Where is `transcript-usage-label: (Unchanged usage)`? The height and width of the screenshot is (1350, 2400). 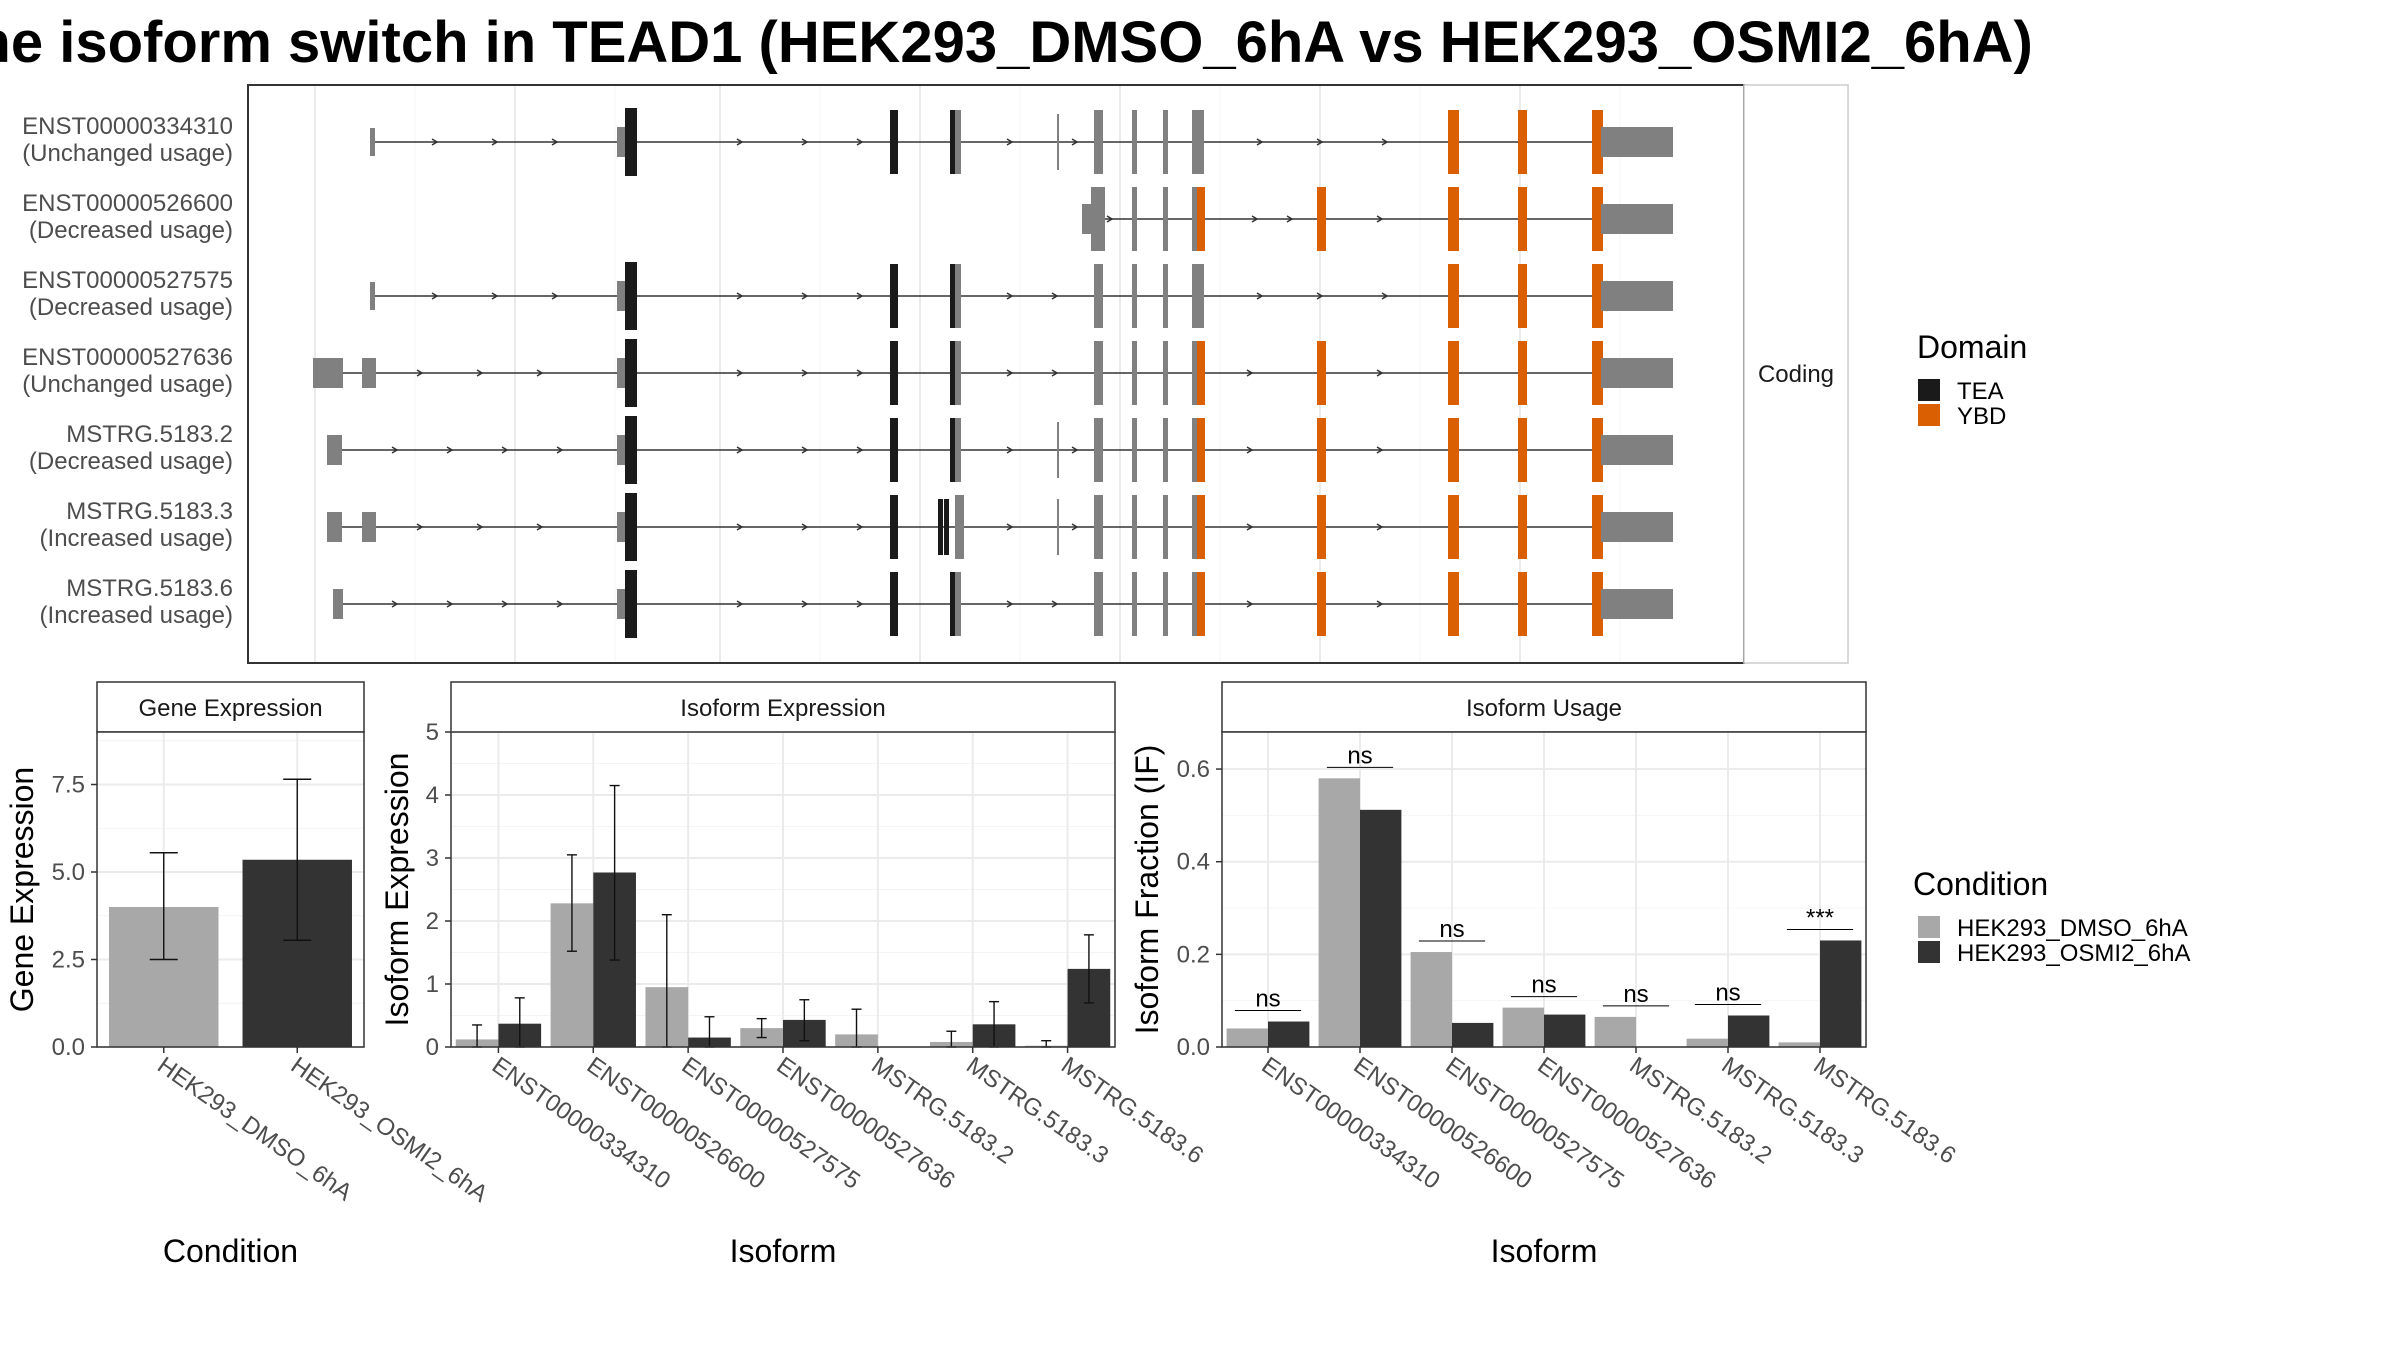
transcript-usage-label: (Unchanged usage) is located at coordinates (127, 153).